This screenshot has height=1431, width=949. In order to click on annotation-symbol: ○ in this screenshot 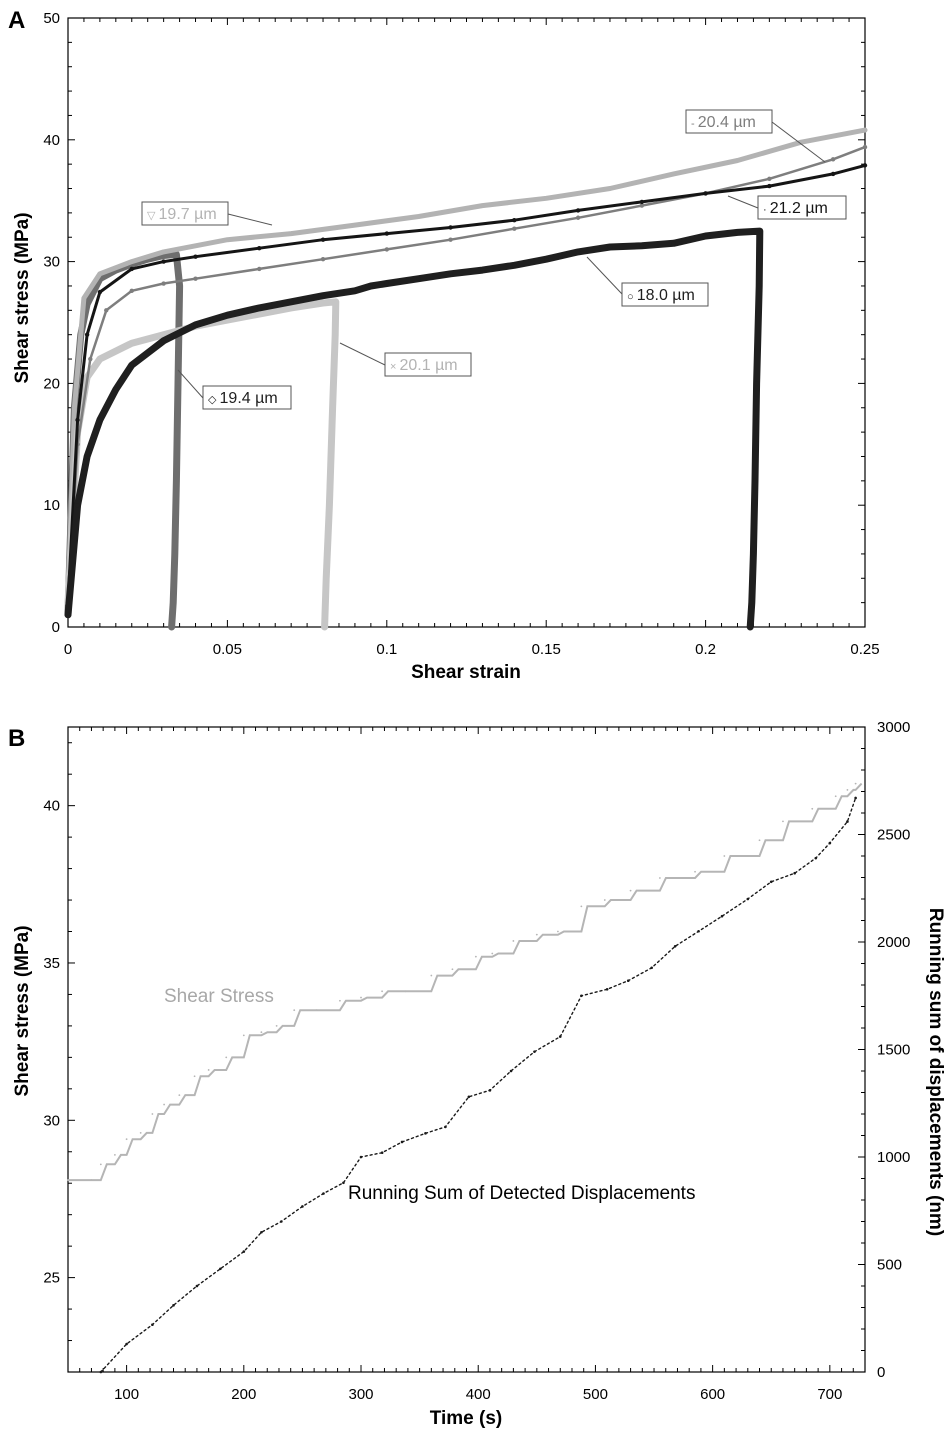, I will do `click(632, 297)`.